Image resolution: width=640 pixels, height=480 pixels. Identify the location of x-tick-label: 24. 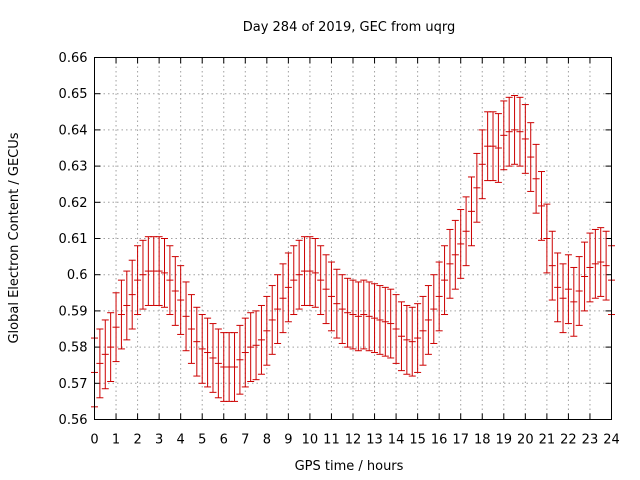
(611, 440).